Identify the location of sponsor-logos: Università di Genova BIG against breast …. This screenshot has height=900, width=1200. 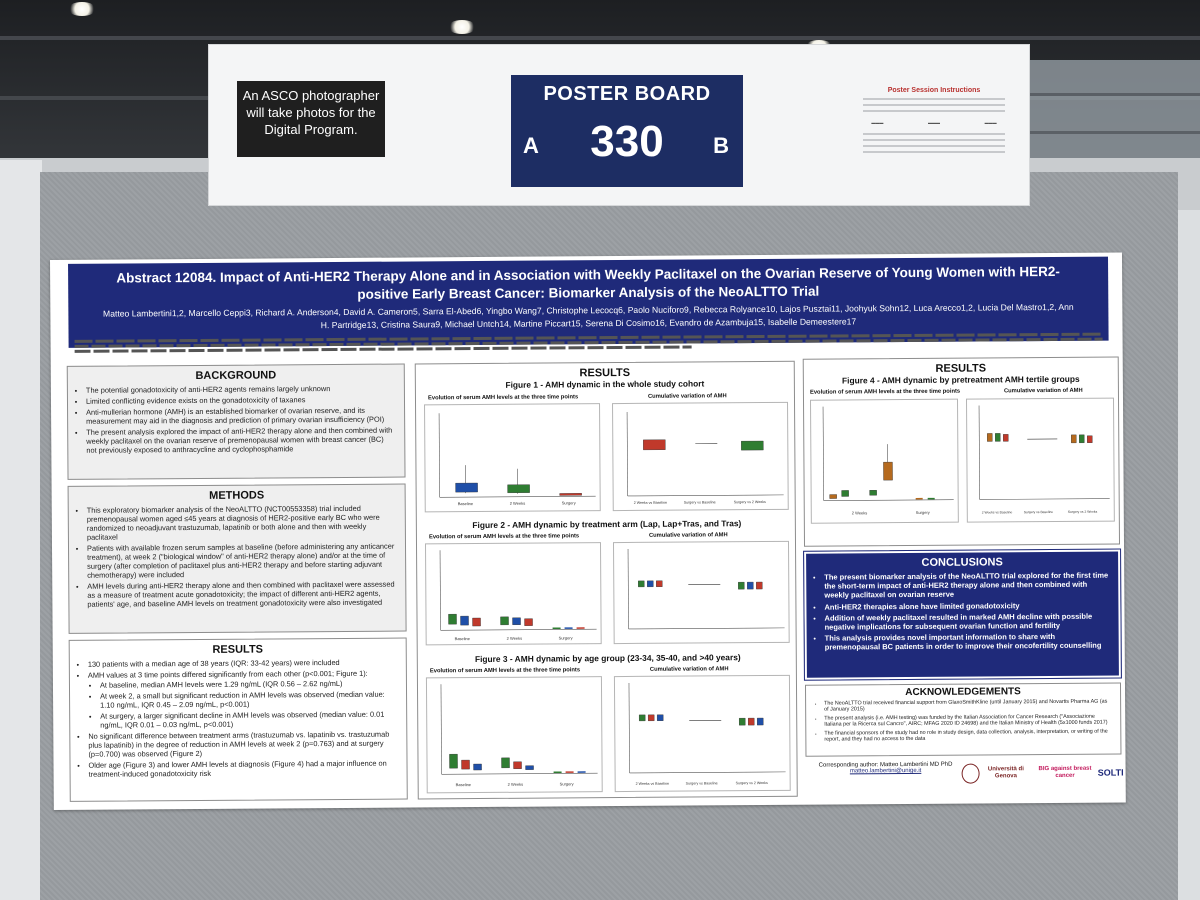
(1042, 773).